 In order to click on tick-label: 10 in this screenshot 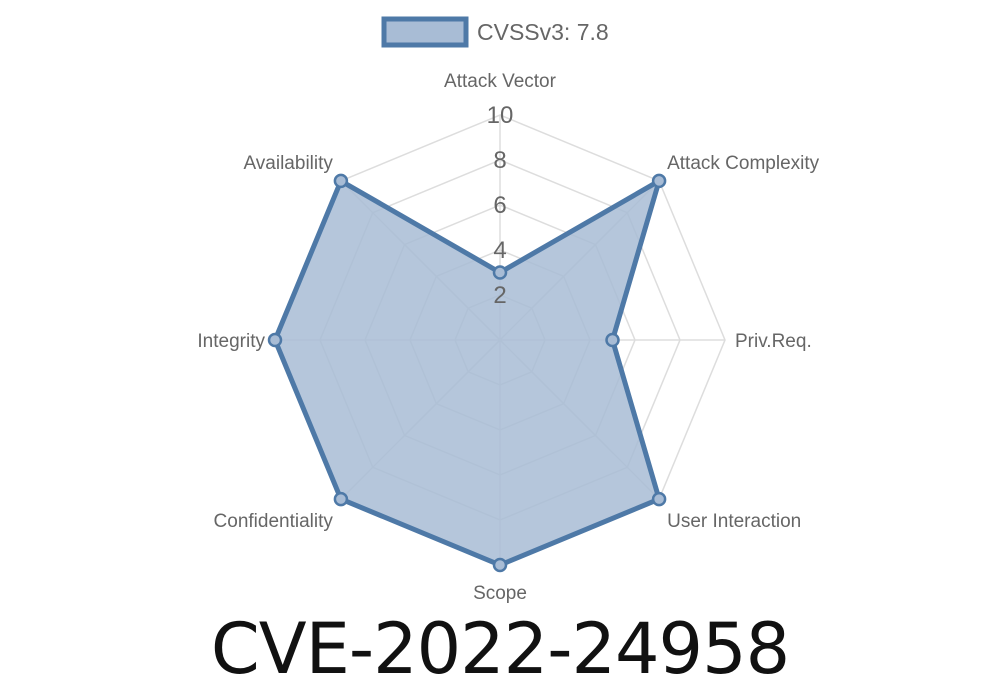, I will do `click(500, 115)`.